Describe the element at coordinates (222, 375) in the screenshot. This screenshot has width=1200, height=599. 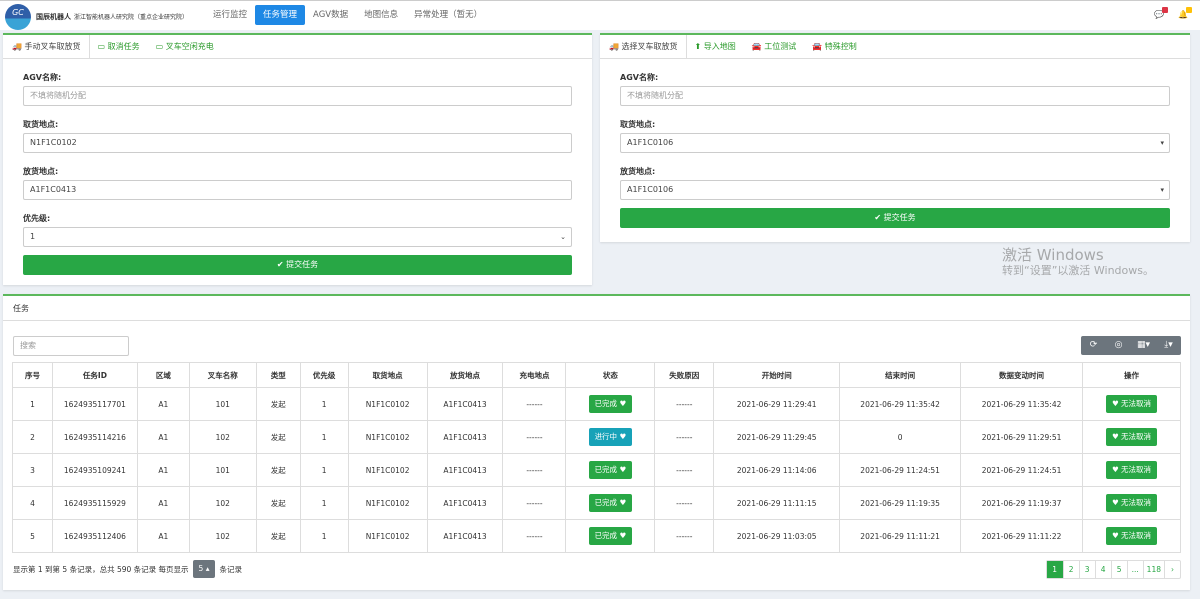
I see `column-header: 叉车名称` at that location.